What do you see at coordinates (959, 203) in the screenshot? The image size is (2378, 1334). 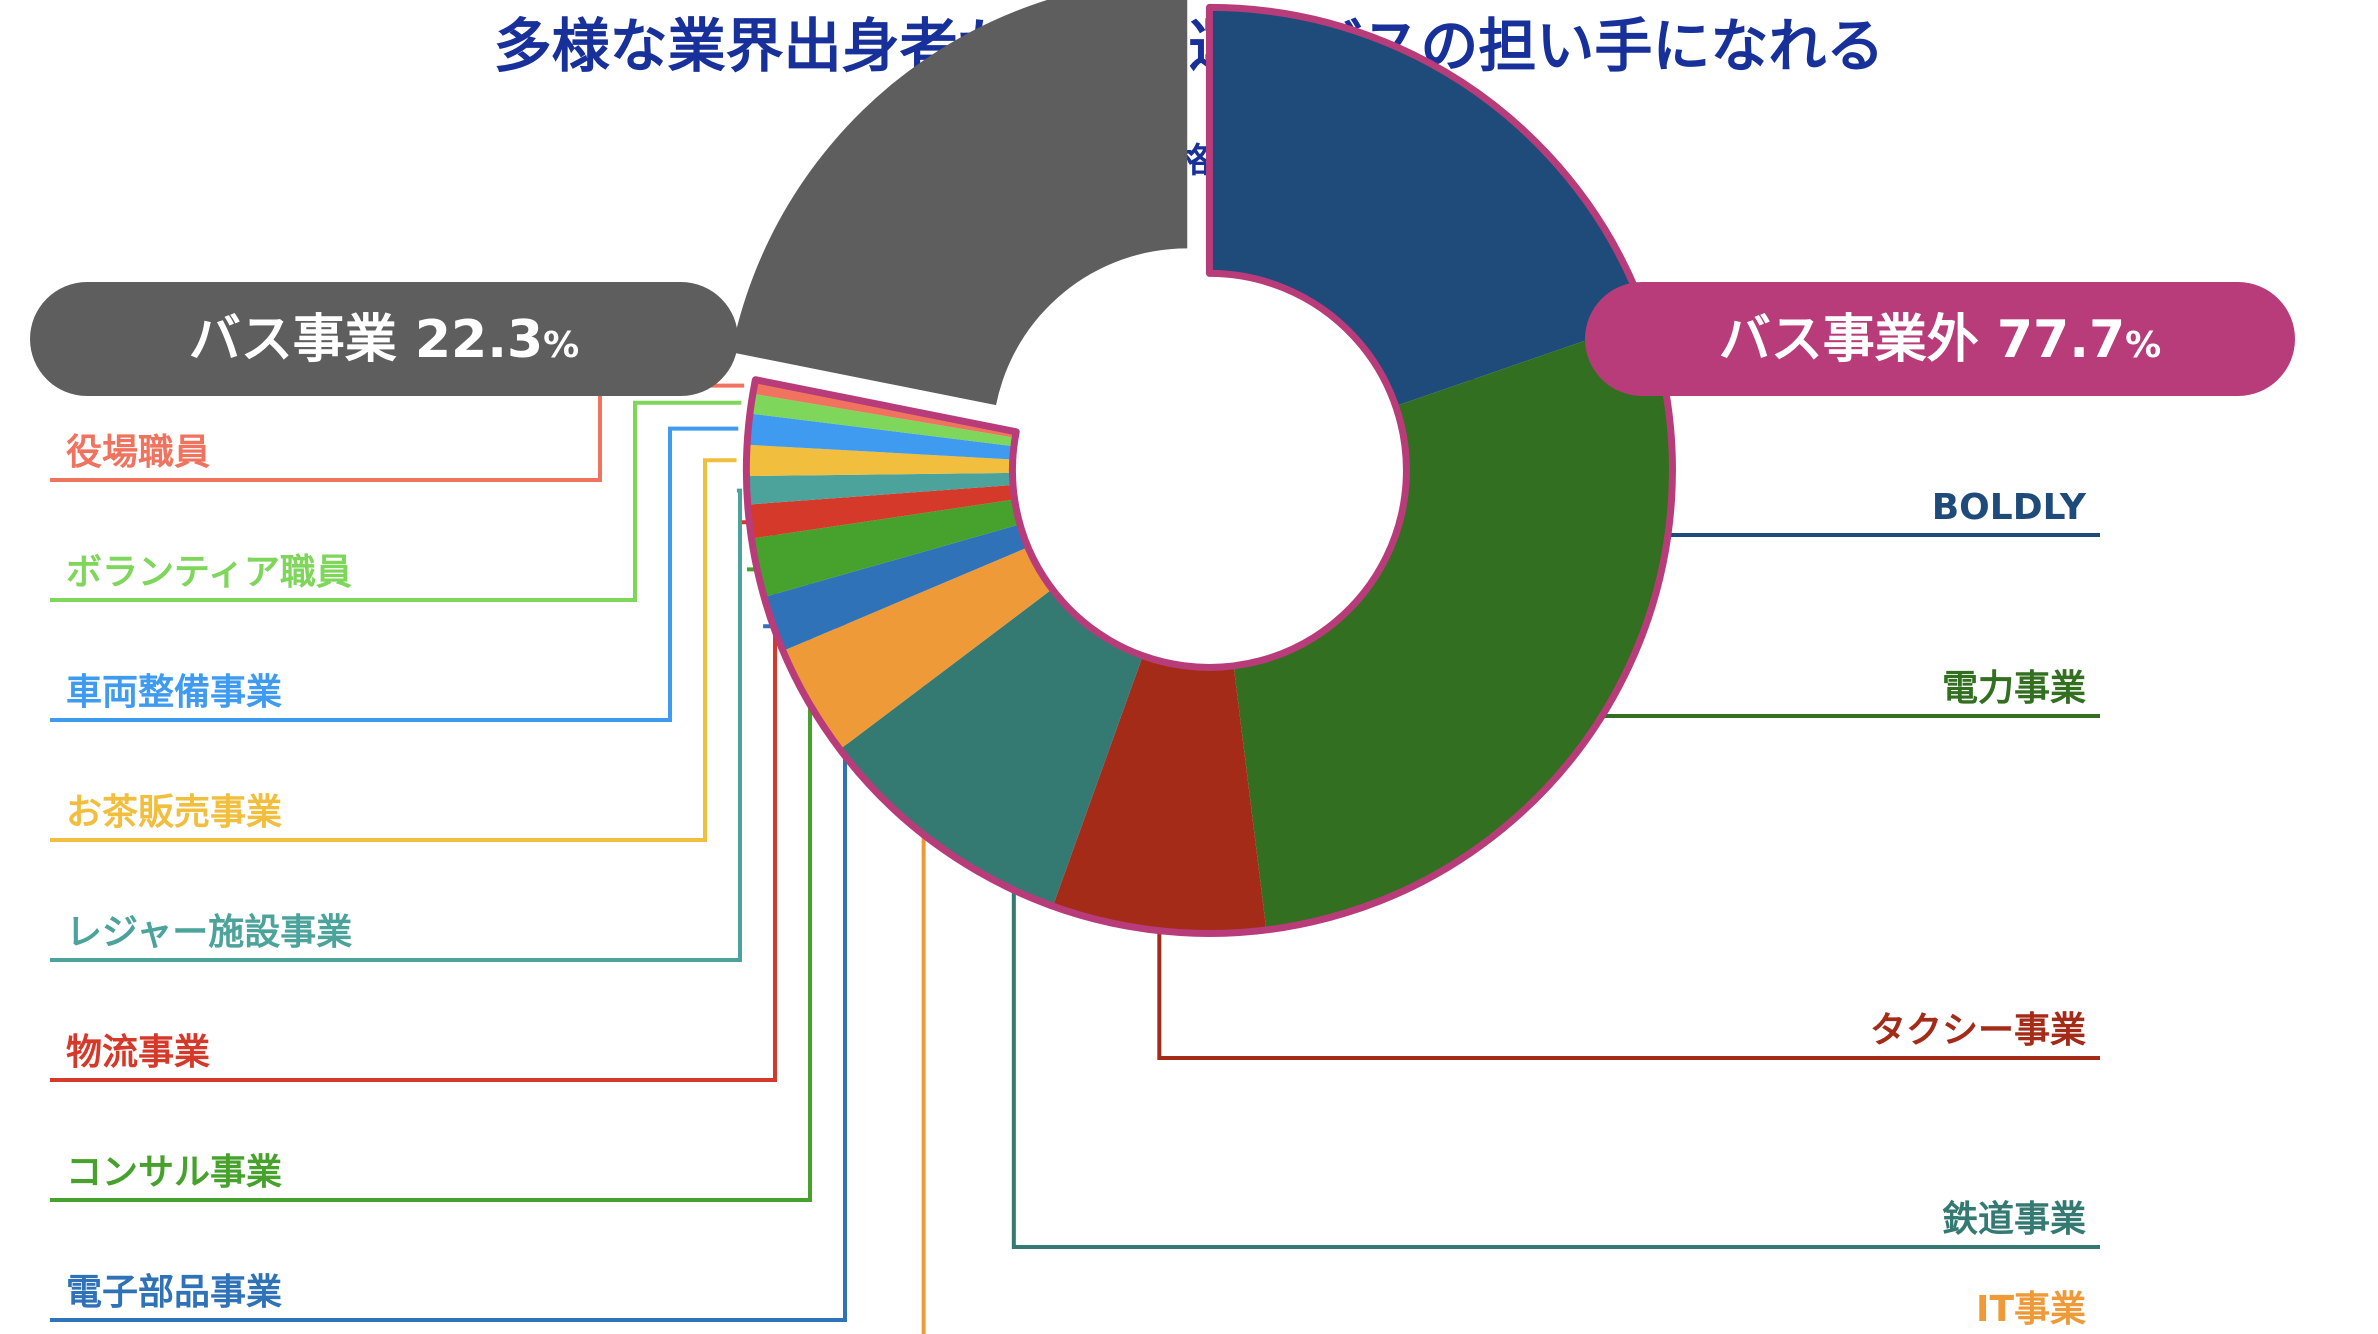 I see `slice-バス事業` at bounding box center [959, 203].